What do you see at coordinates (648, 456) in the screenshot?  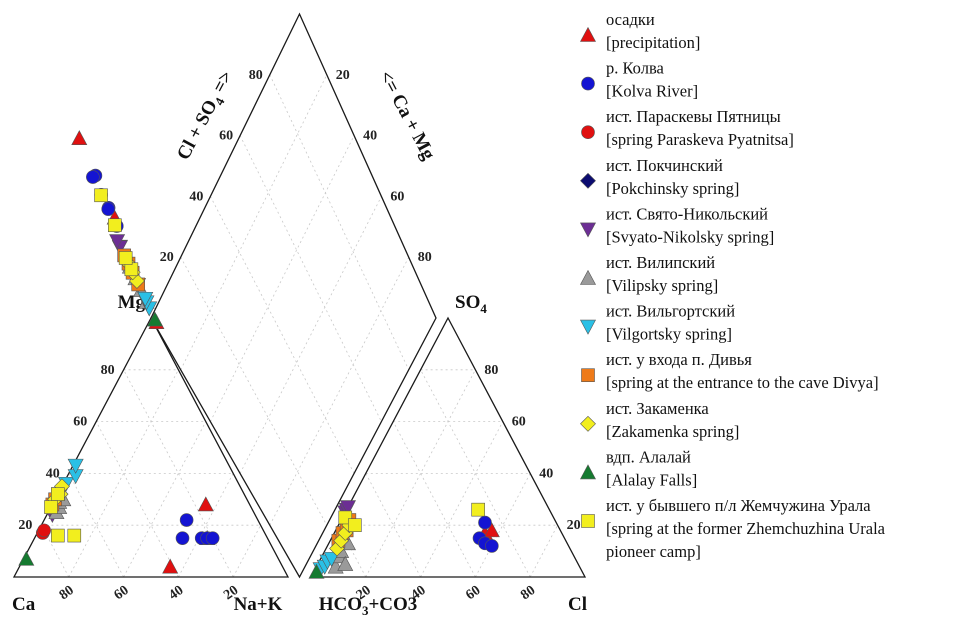 I see `legend-label-ru-s10: вдп. Алалай` at bounding box center [648, 456].